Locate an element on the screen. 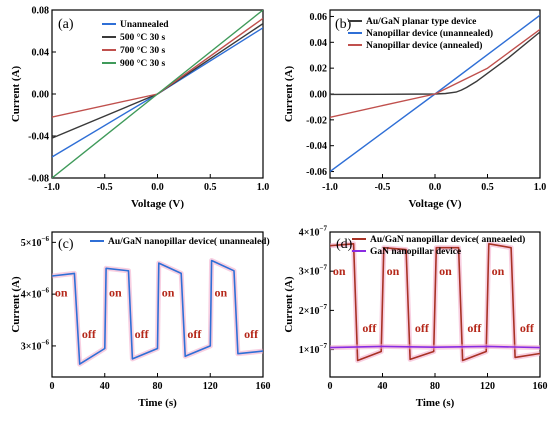 The height and width of the screenshot is (427, 550). y-tick-label: 1×10⁻⁷ is located at coordinates (313, 349).